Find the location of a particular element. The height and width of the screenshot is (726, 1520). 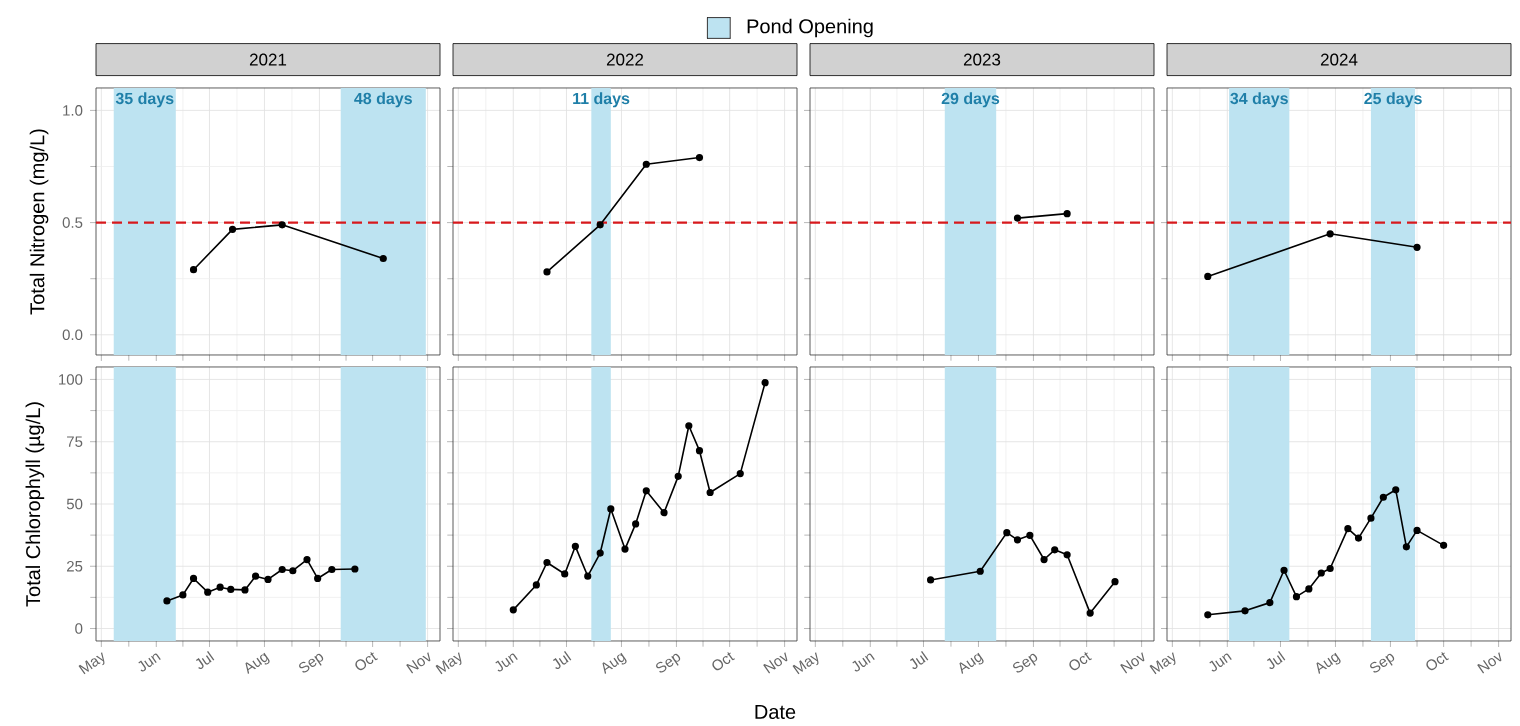

chart-title: 2021 is located at coordinates (268, 59).